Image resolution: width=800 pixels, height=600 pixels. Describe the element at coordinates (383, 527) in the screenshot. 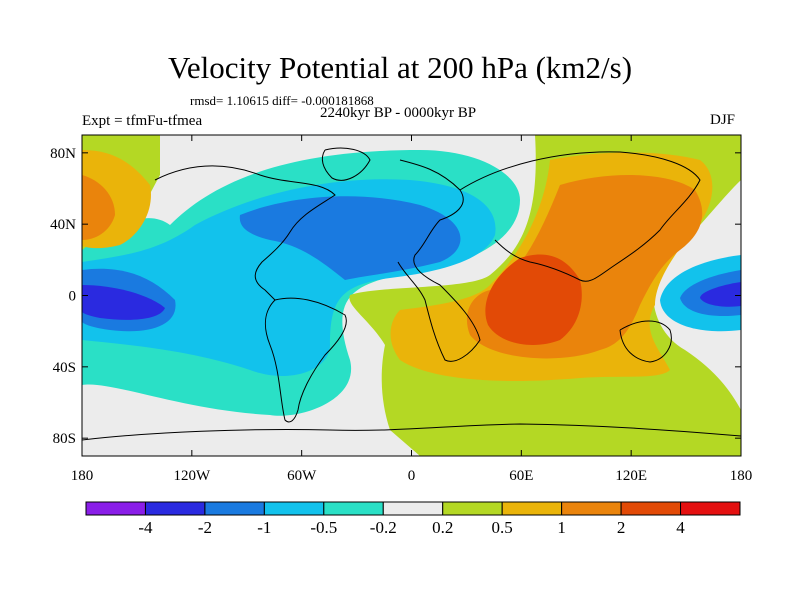

I see `colorbar-level-label: -0.2` at that location.